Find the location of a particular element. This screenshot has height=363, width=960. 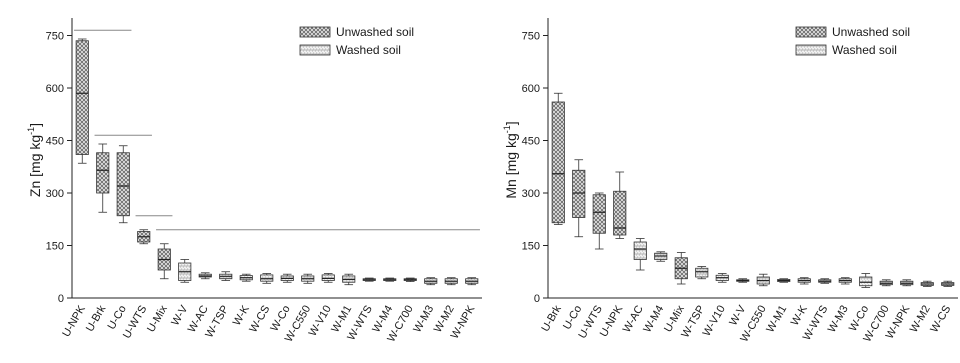

zn-y-tick-label: 150 is located at coordinates (55, 247).